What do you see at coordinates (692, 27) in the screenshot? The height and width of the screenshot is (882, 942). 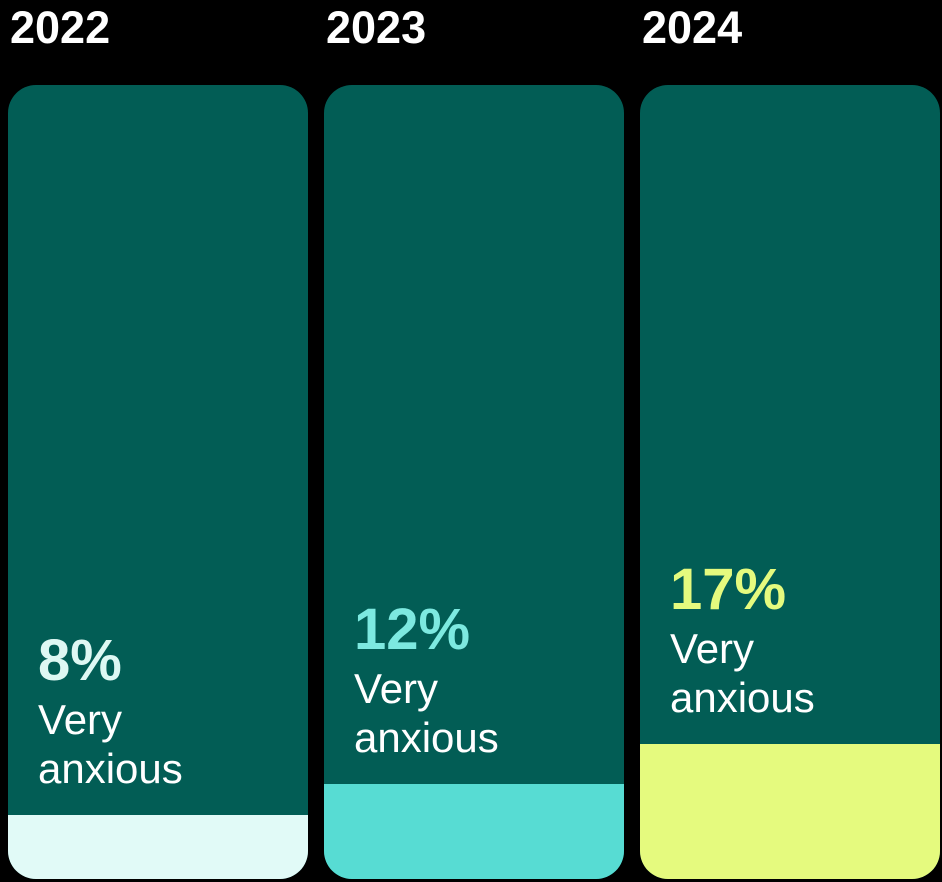 I see `year-label-2024: 2024` at bounding box center [692, 27].